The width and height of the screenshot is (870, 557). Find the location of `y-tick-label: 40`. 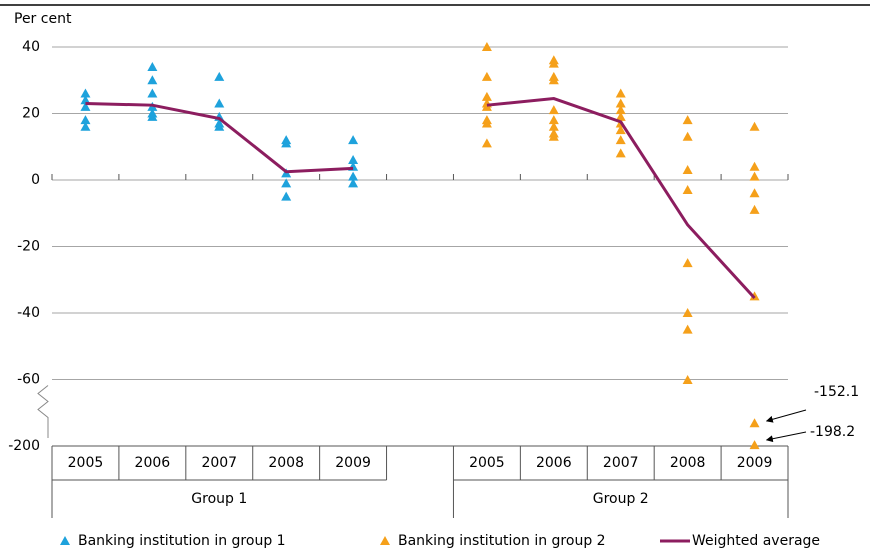

y-tick-label: 40 is located at coordinates (31, 47).